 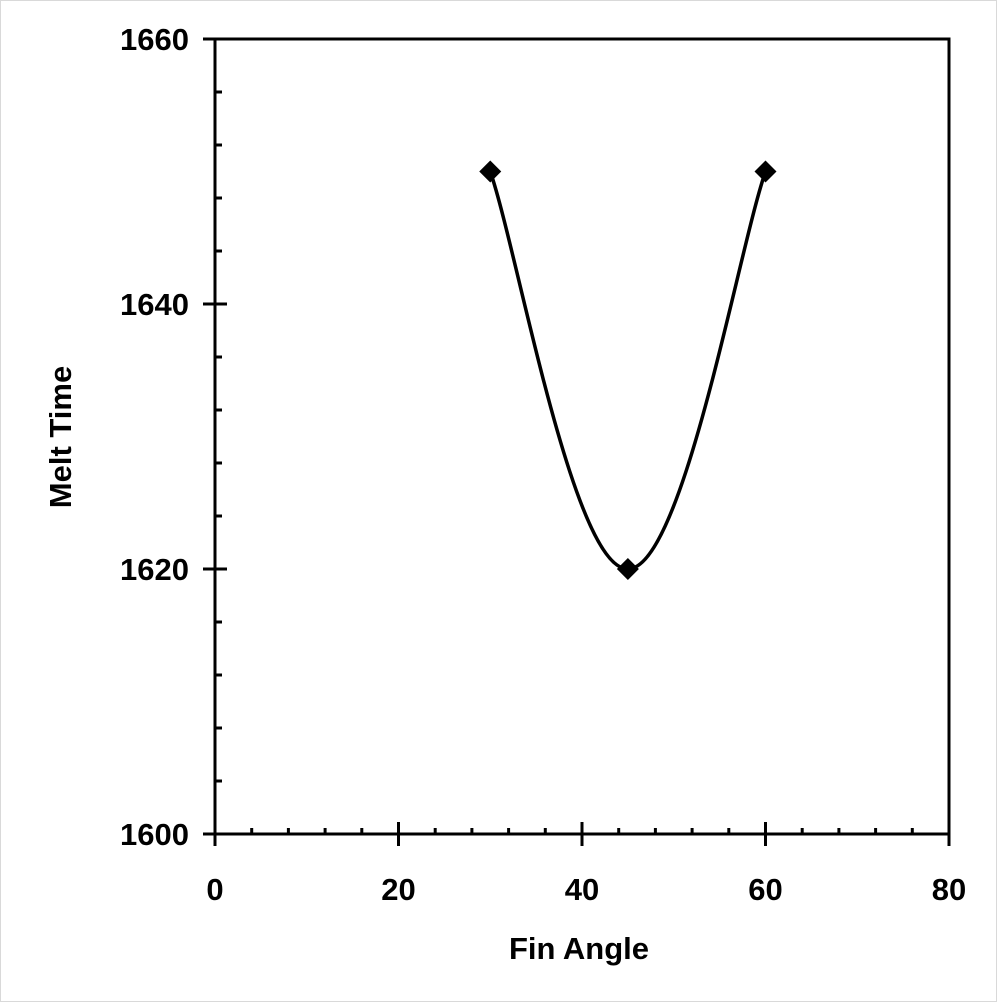 I want to click on y-tick-label: 1640, so click(x=154, y=304).